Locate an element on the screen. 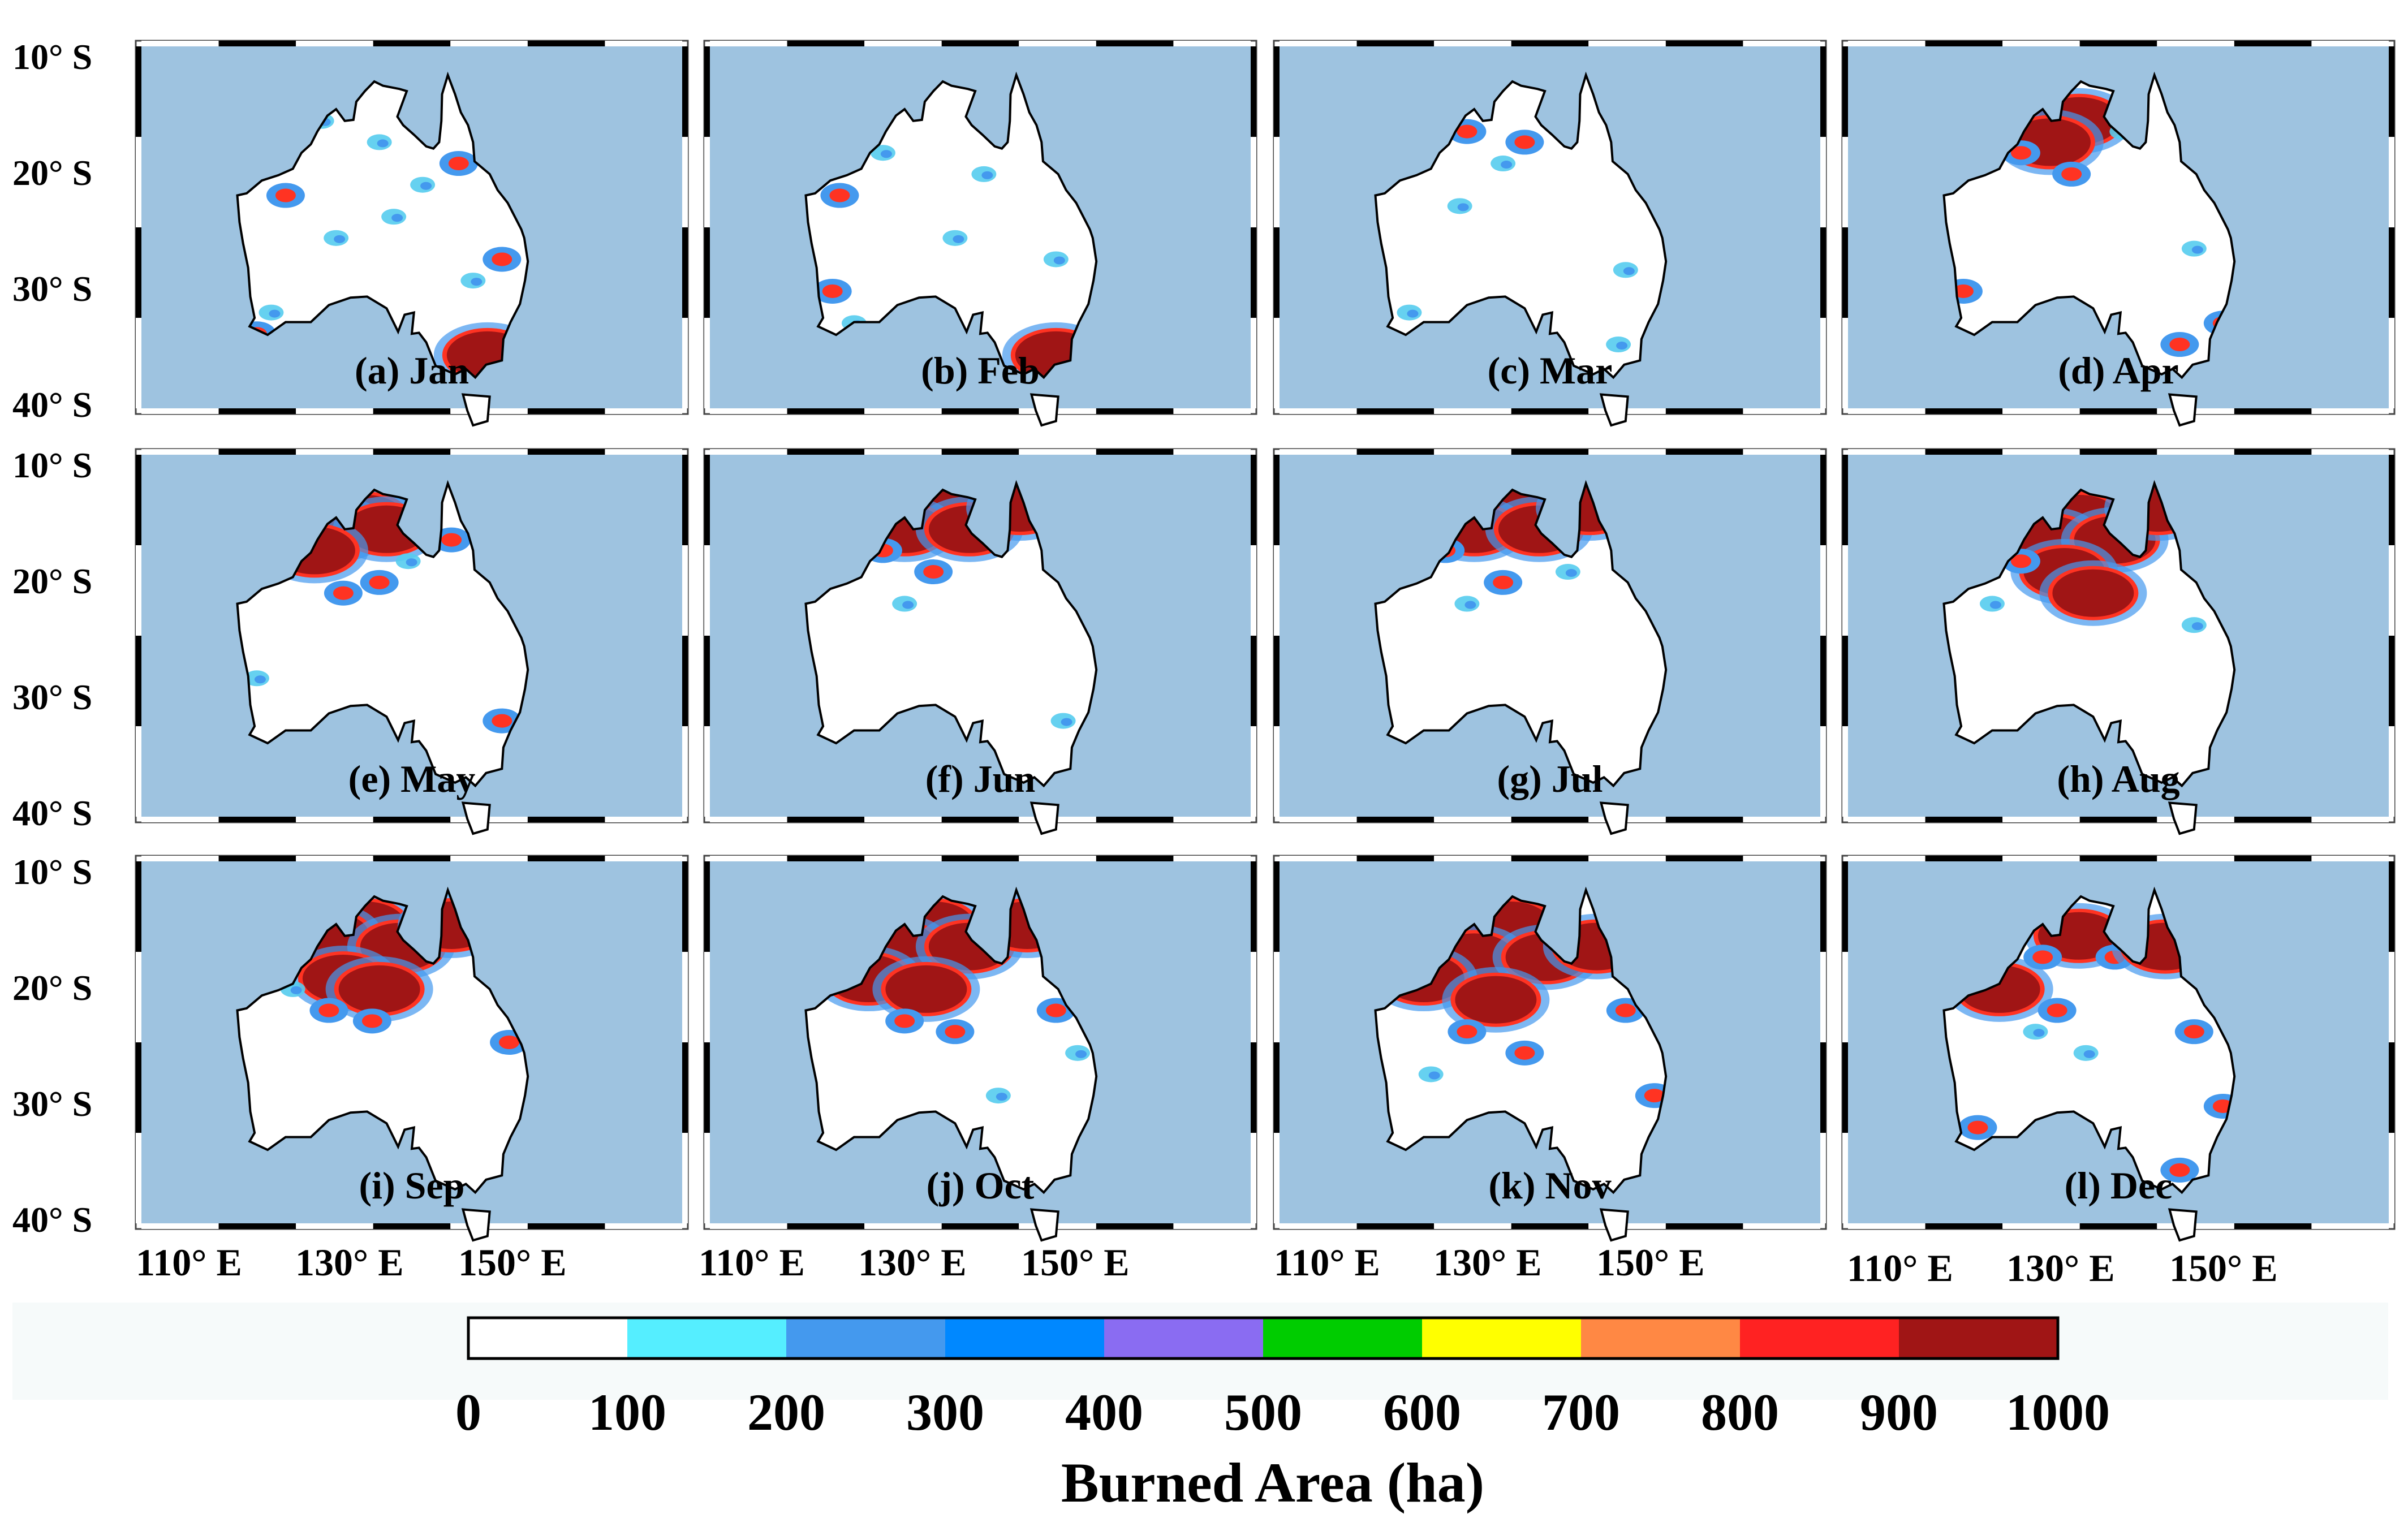 Image resolution: width=2408 pixels, height=1531 pixels. panel-label: (g) Jul is located at coordinates (1550, 779).